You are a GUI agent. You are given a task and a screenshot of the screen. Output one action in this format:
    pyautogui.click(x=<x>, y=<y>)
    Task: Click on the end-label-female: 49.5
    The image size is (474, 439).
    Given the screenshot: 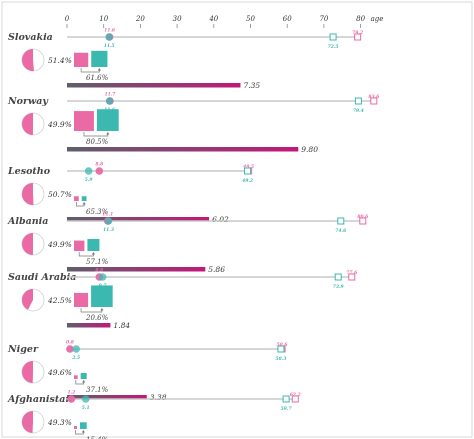 What is the action you would take?
    pyautogui.click(x=248, y=167)
    